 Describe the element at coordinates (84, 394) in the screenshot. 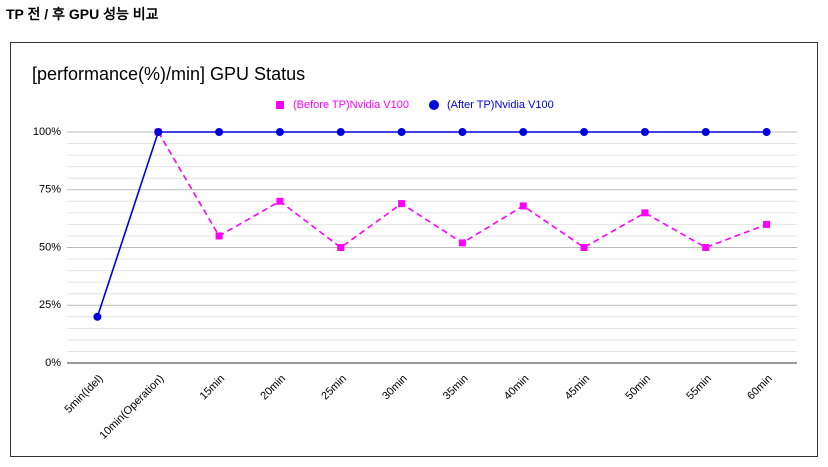

I see `x-tick-label: 5min(Idel)` at that location.